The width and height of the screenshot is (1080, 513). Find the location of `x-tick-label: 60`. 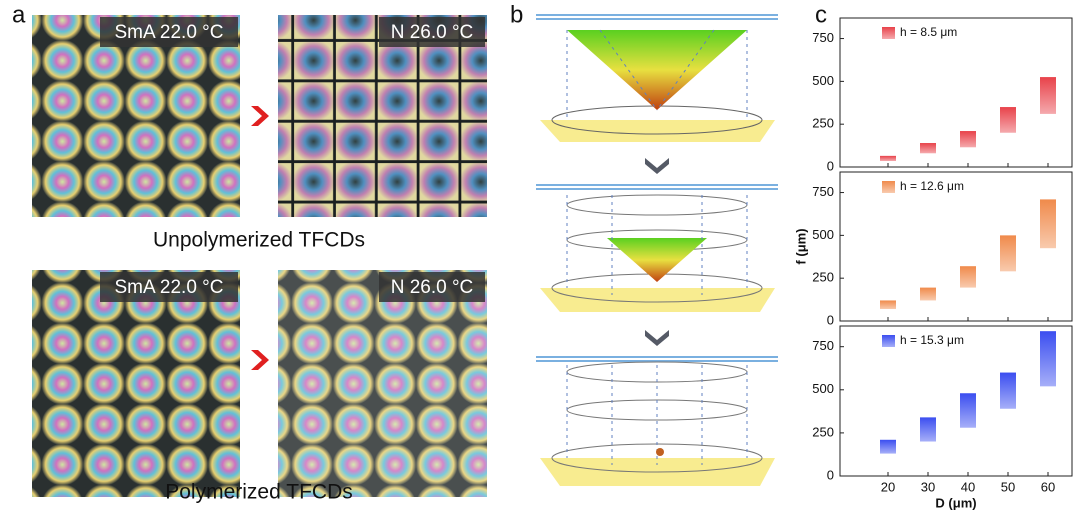

x-tick-label: 60 is located at coordinates (1048, 486).